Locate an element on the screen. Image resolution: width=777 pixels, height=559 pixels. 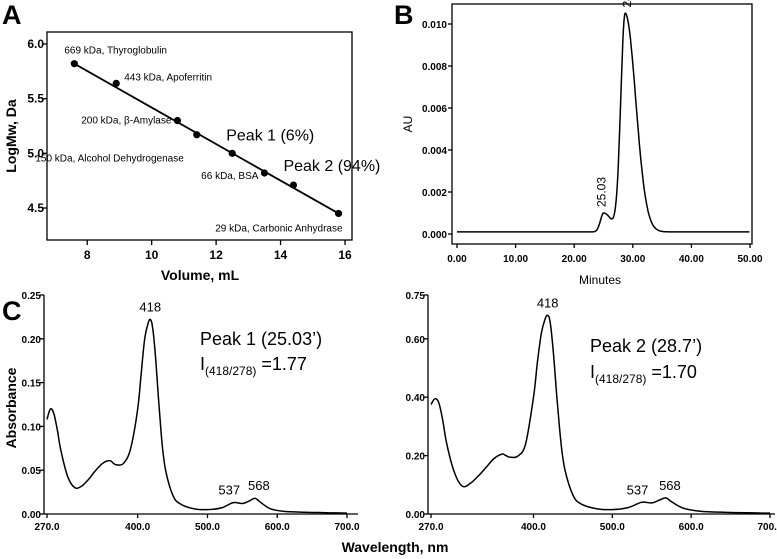
data-point-label: 443 kDa, Apoferritin is located at coordinates (168, 77).